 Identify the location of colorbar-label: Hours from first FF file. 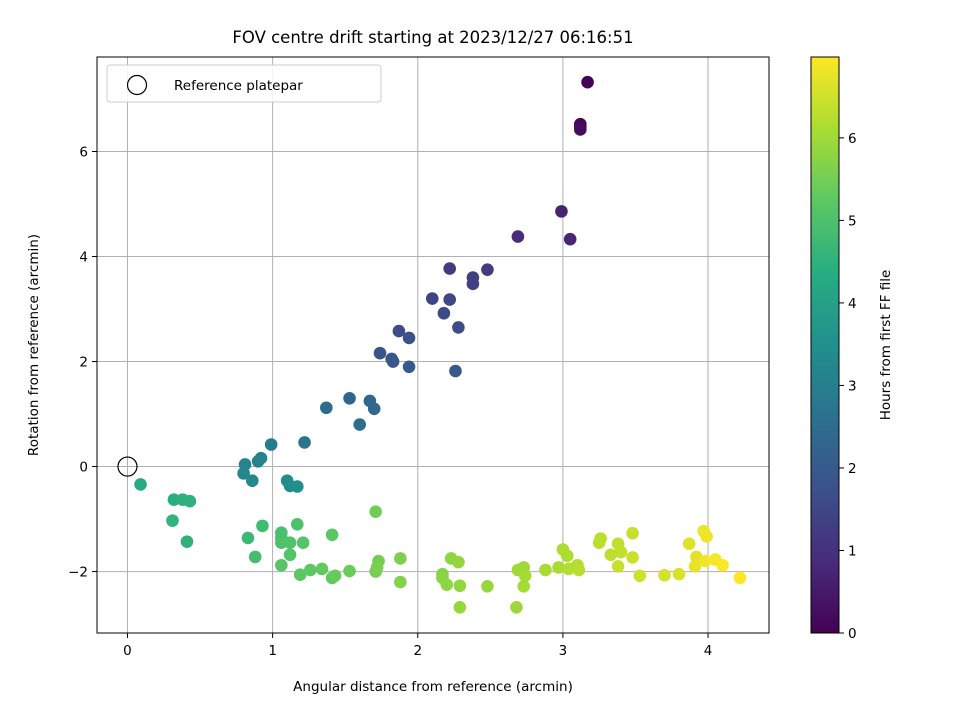
(886, 345).